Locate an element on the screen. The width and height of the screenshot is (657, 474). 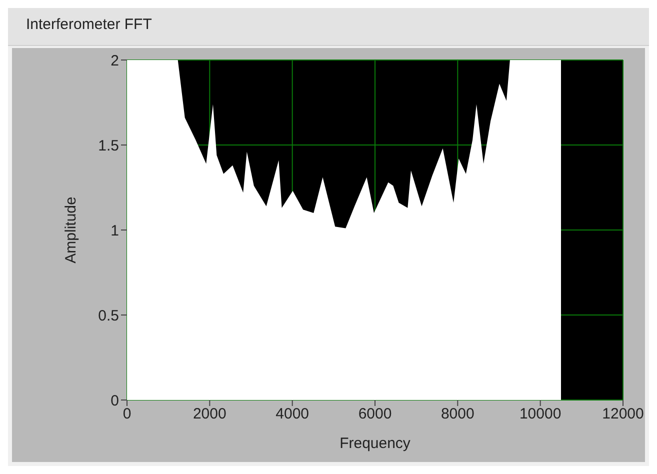
x-tick-label: 6000 is located at coordinates (375, 414).